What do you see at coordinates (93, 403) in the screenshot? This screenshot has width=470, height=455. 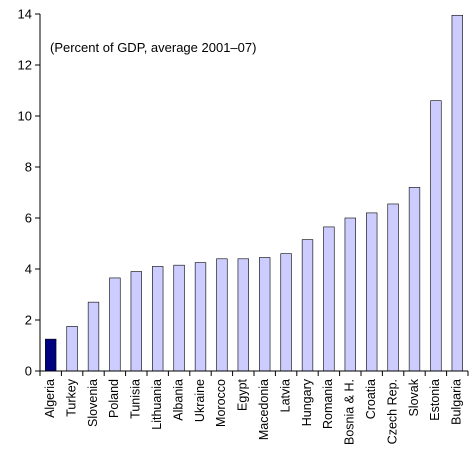 I see `x-tick-label-slovenia: Slovenia` at bounding box center [93, 403].